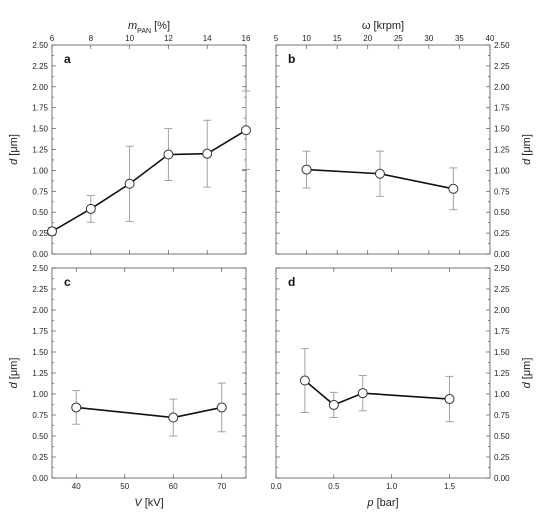 Image resolution: width=554 pixels, height=523 pixels. I want to click on x-tick-label: 35, so click(459, 38).